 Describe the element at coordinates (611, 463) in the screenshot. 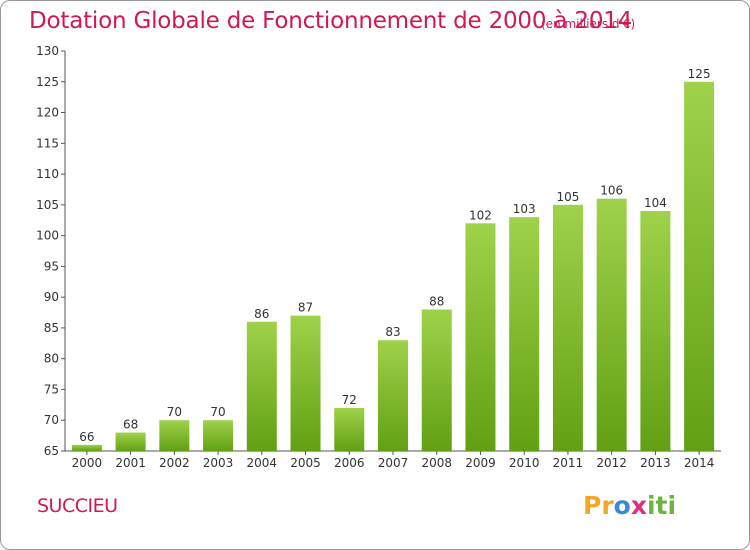

I see `x-tick-label: 2012` at that location.